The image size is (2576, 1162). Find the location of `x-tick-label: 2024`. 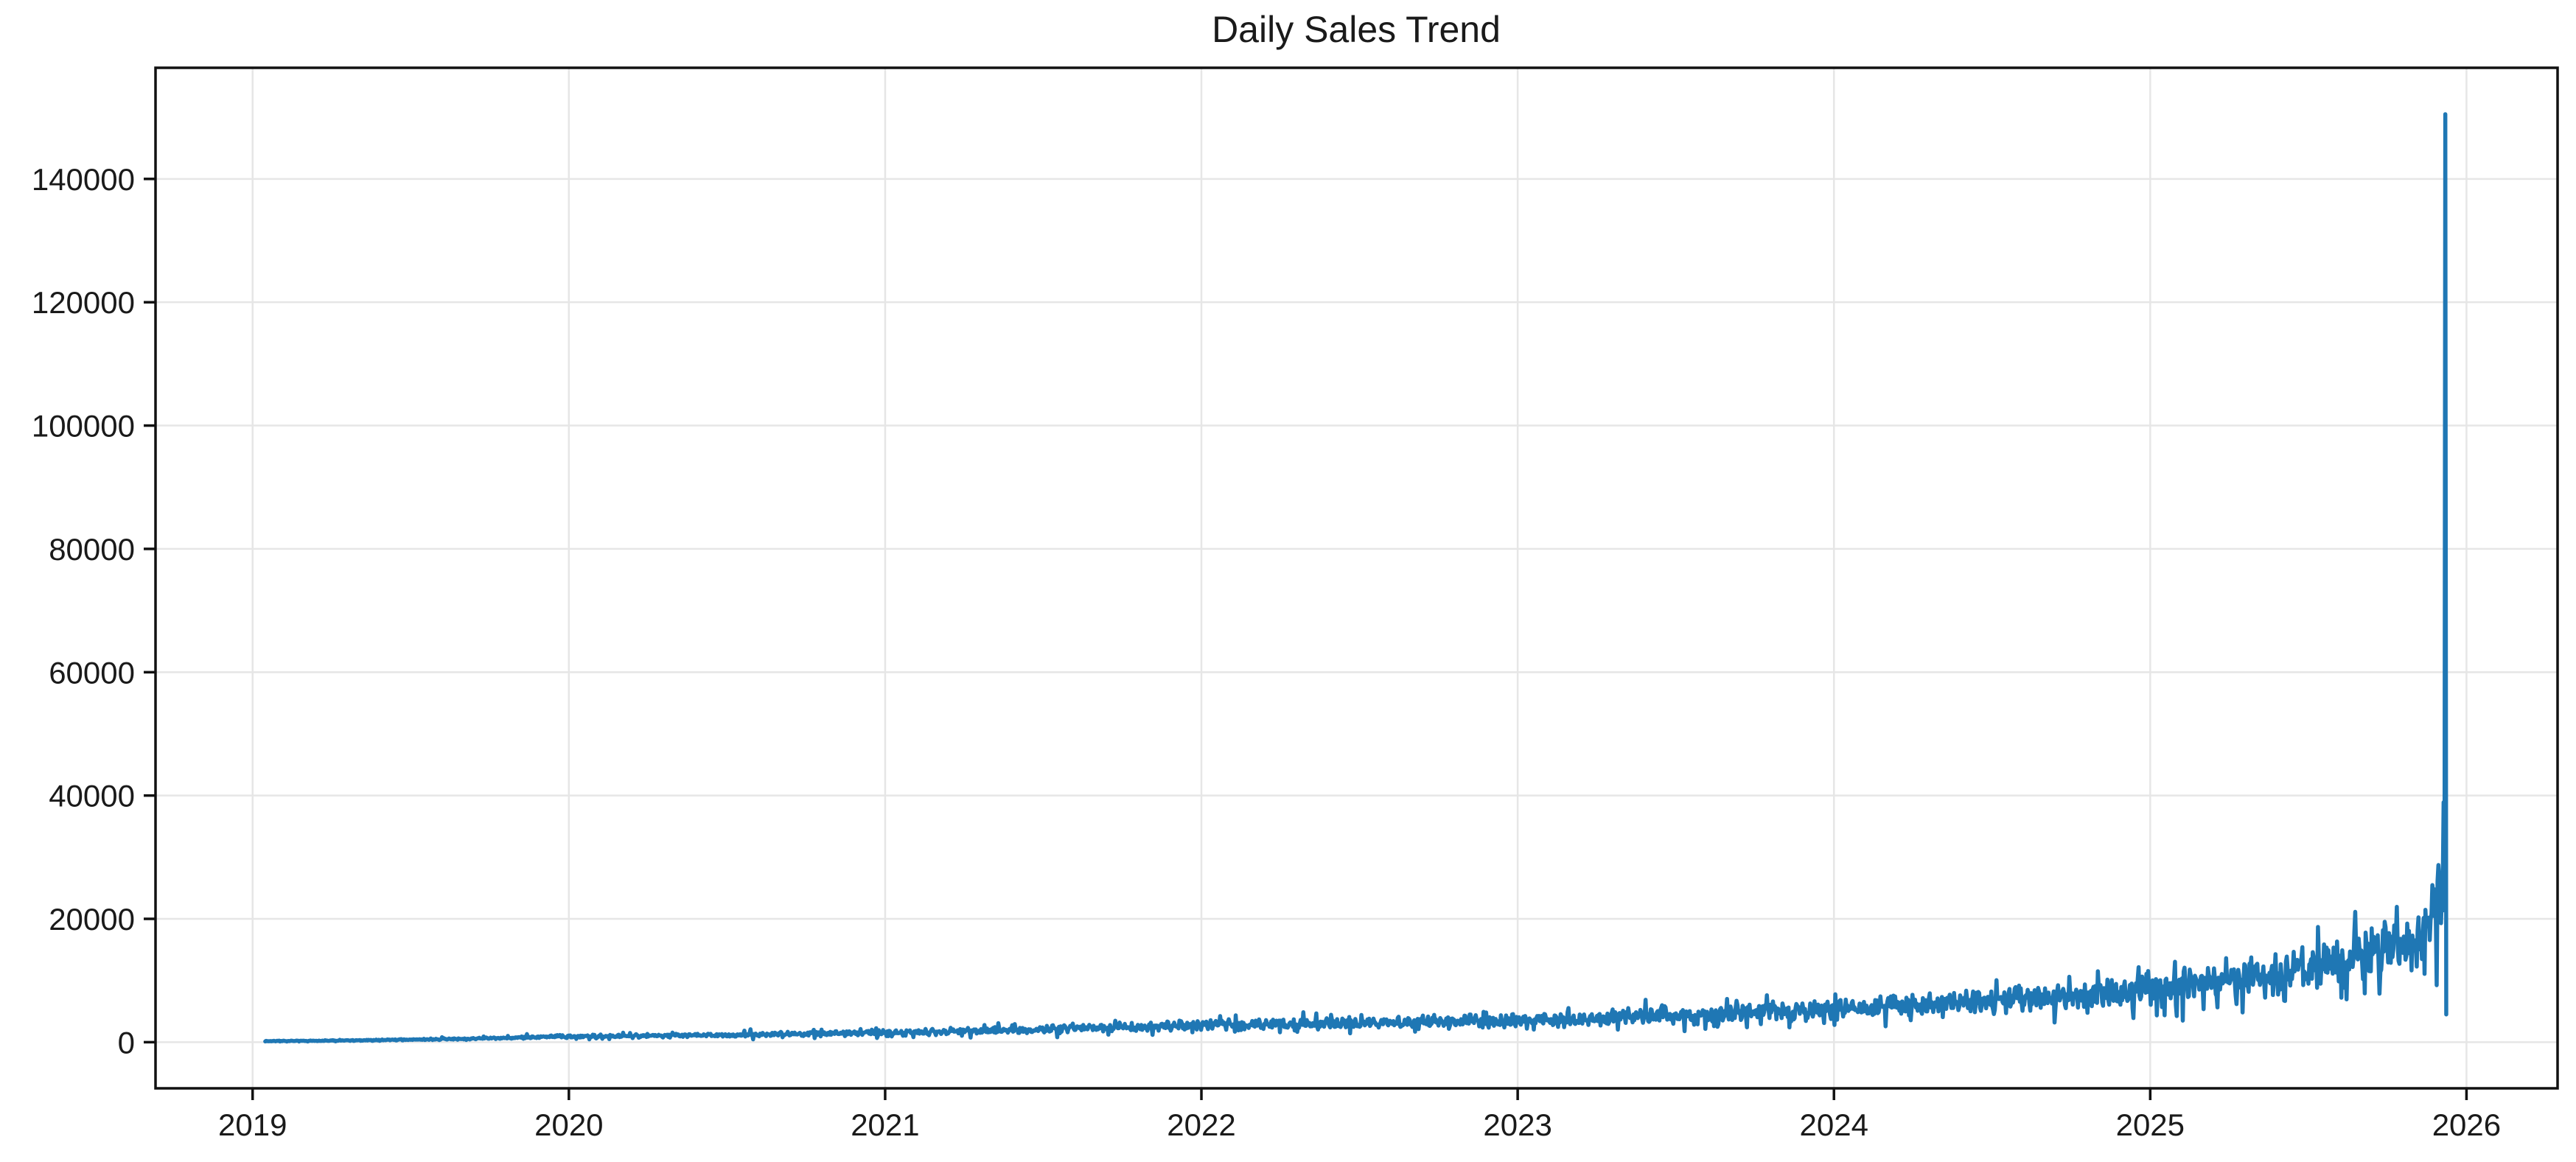

x-tick-label: 2024 is located at coordinates (1834, 1124).